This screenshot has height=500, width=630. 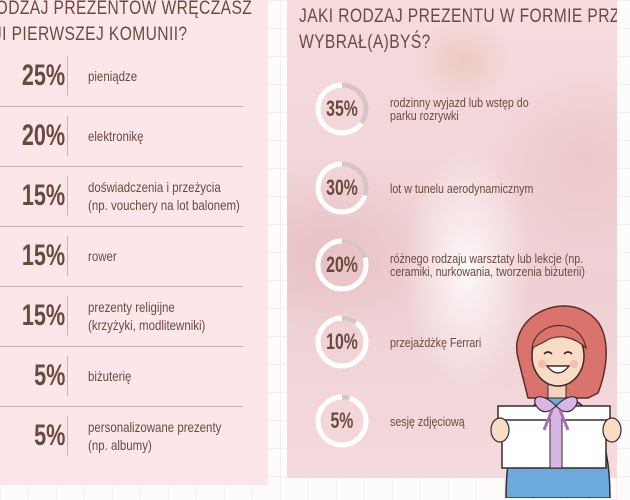 I want to click on experience-label: lot w tunelu aerodynamicznym, so click(x=462, y=188).